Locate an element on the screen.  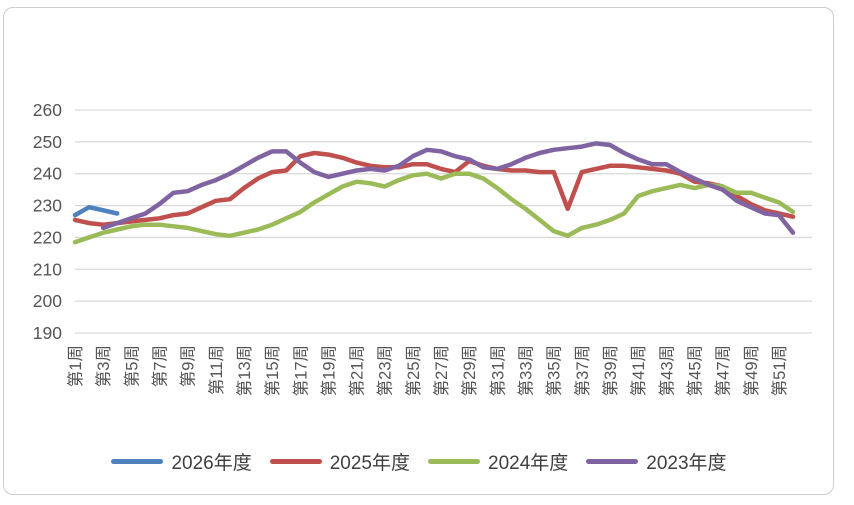
x-axis-label: 第23周 is located at coordinates (385, 370).